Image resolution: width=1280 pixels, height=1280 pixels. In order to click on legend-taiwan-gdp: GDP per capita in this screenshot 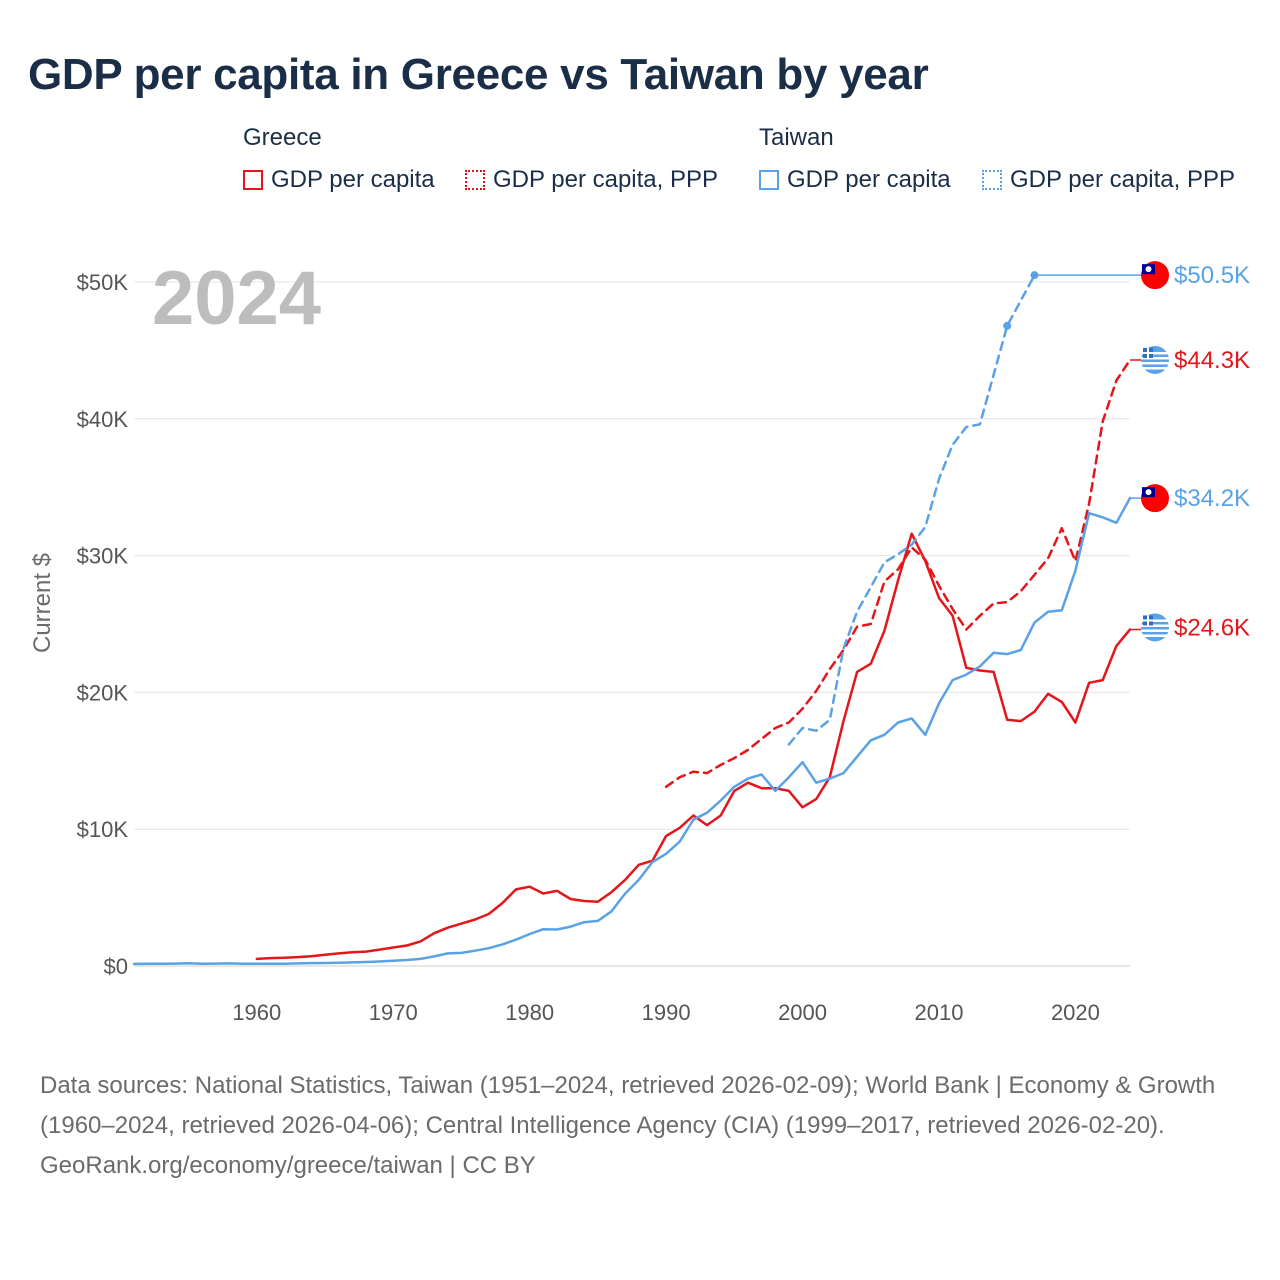, I will do `click(855, 180)`.